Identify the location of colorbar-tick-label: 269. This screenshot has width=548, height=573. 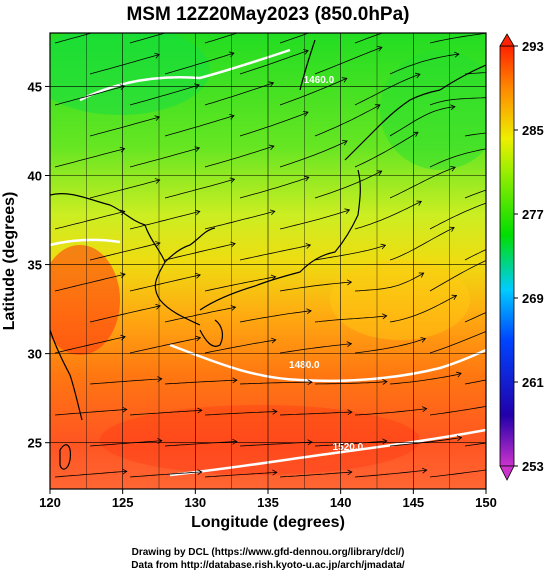
(533, 298).